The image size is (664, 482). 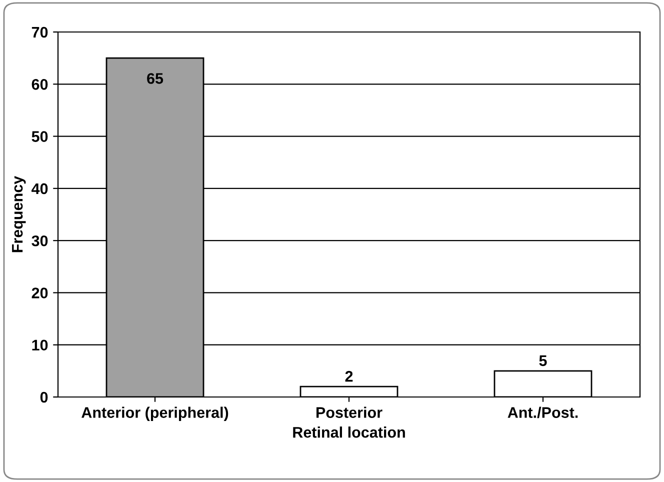 What do you see at coordinates (155, 413) in the screenshot?
I see `x-tick-label: Anterior (peripheral)` at bounding box center [155, 413].